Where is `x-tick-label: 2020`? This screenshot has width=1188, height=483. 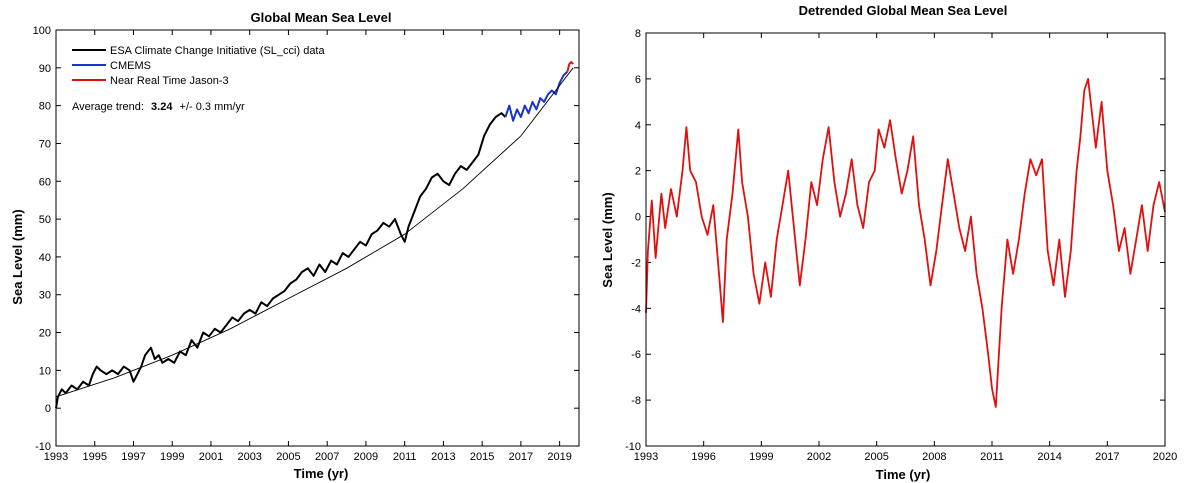 x-tick-label: 2020 is located at coordinates (1165, 457).